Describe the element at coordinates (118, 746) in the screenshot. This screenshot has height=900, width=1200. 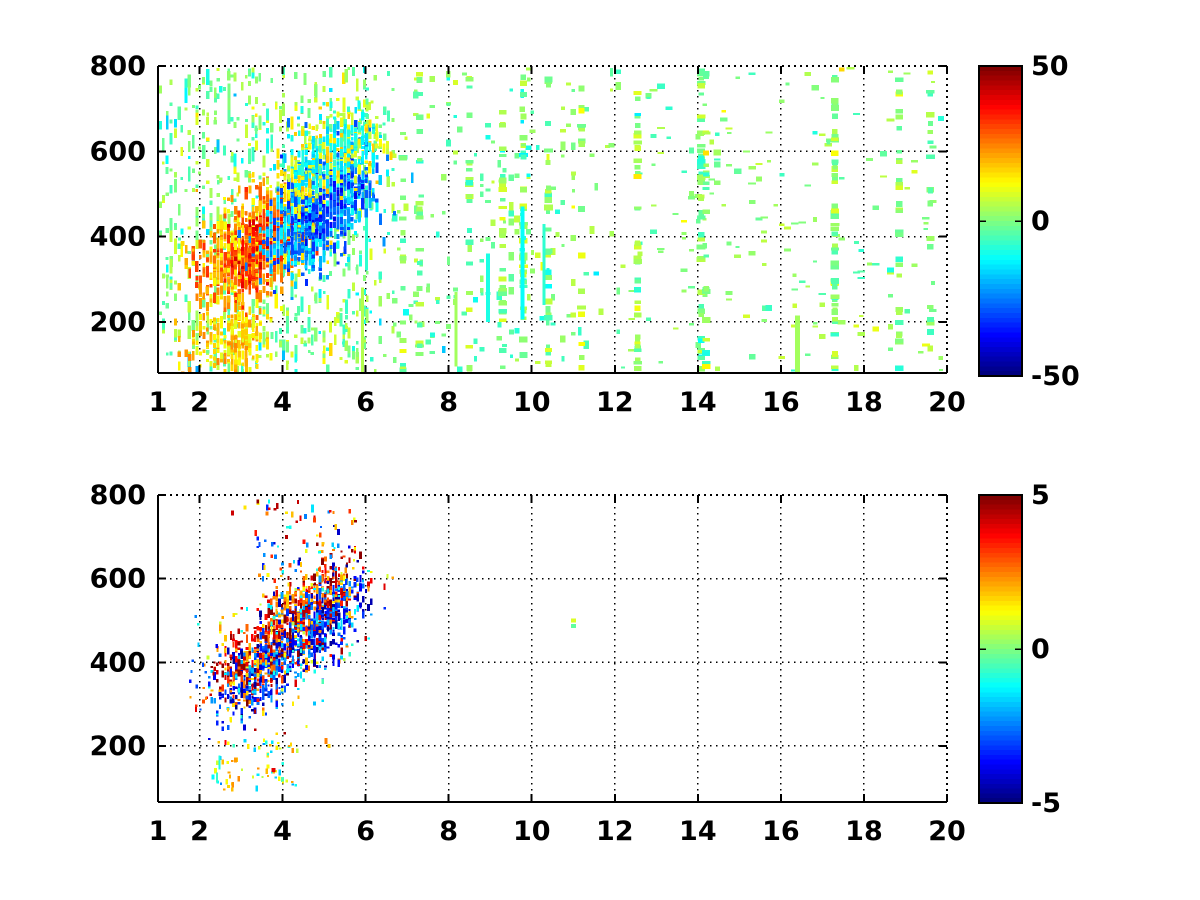
I see `bottom-y-tick-label: 200` at that location.